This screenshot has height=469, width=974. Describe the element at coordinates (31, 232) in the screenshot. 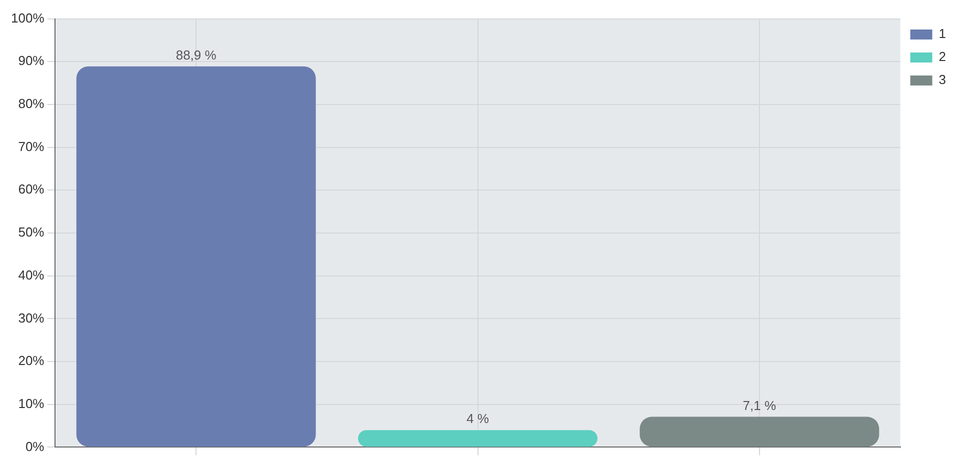

I see `y-tick-label: 50%` at that location.